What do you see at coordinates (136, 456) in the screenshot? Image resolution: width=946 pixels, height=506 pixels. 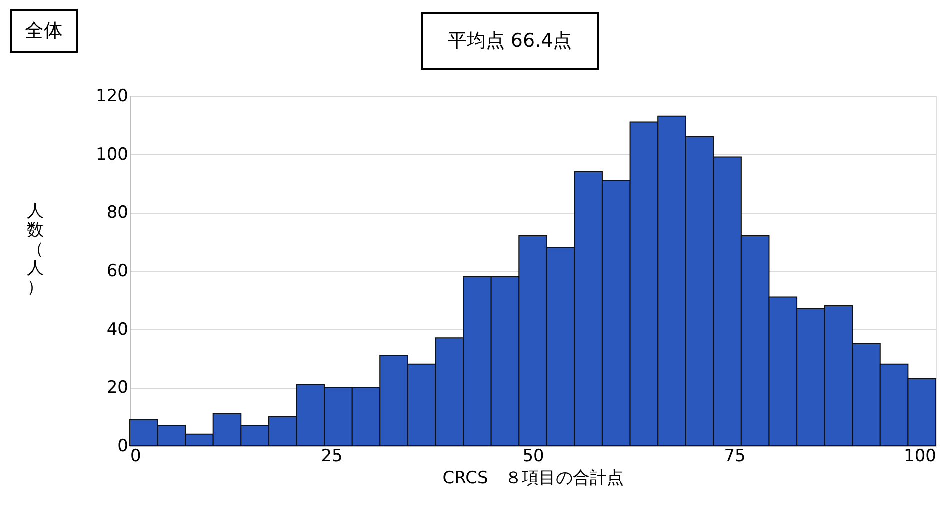 I see `x-tick-label: 0` at bounding box center [136, 456].